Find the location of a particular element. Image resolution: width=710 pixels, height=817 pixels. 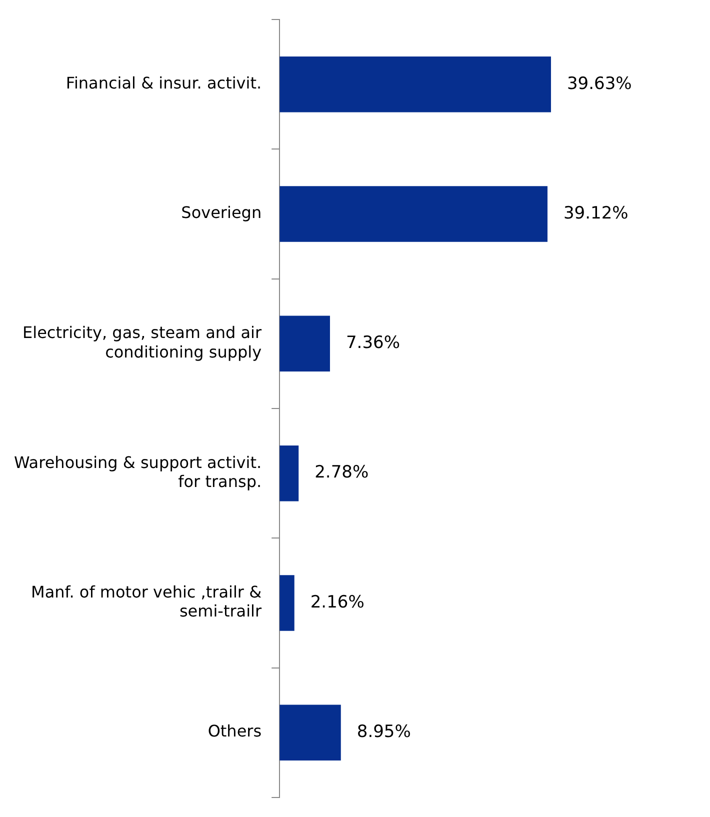

data-label: 8.95% is located at coordinates (383, 732).